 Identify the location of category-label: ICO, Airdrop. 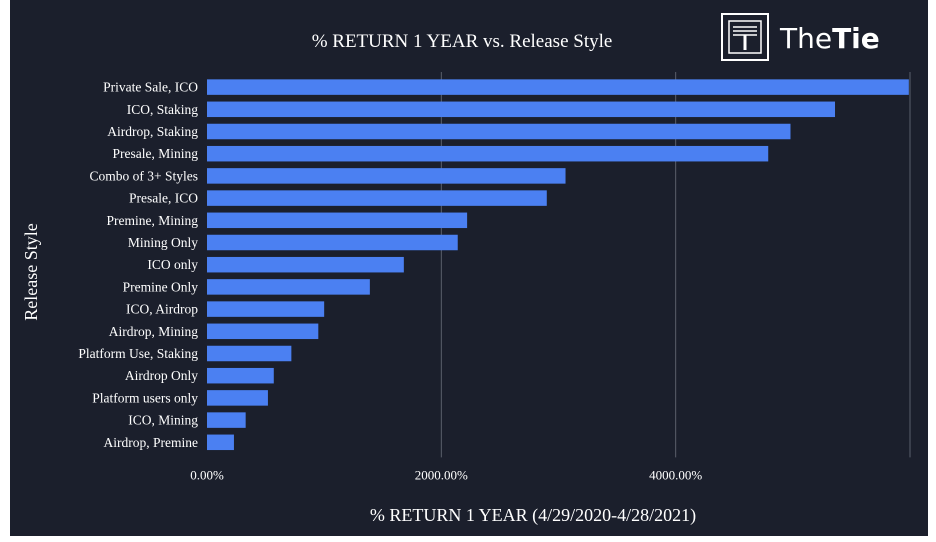
(162, 309).